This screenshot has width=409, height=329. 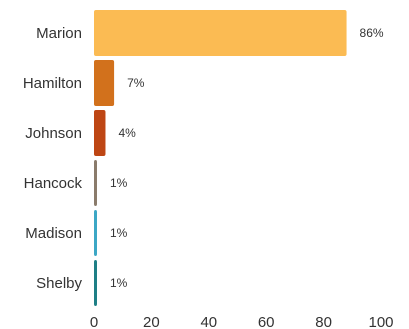 What do you see at coordinates (100, 133) in the screenshot?
I see `bar-johnson` at bounding box center [100, 133].